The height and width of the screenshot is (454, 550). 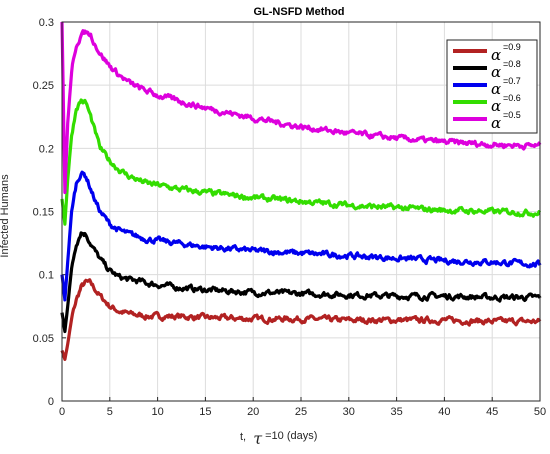 What do you see at coordinates (5, 216) in the screenshot?
I see `y-axis-label: Infected Humans` at bounding box center [5, 216].